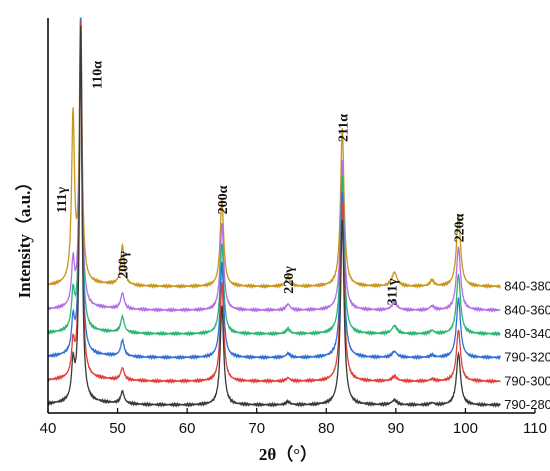  I want to click on legend-label-790-320: 790-320, so click(527, 357).